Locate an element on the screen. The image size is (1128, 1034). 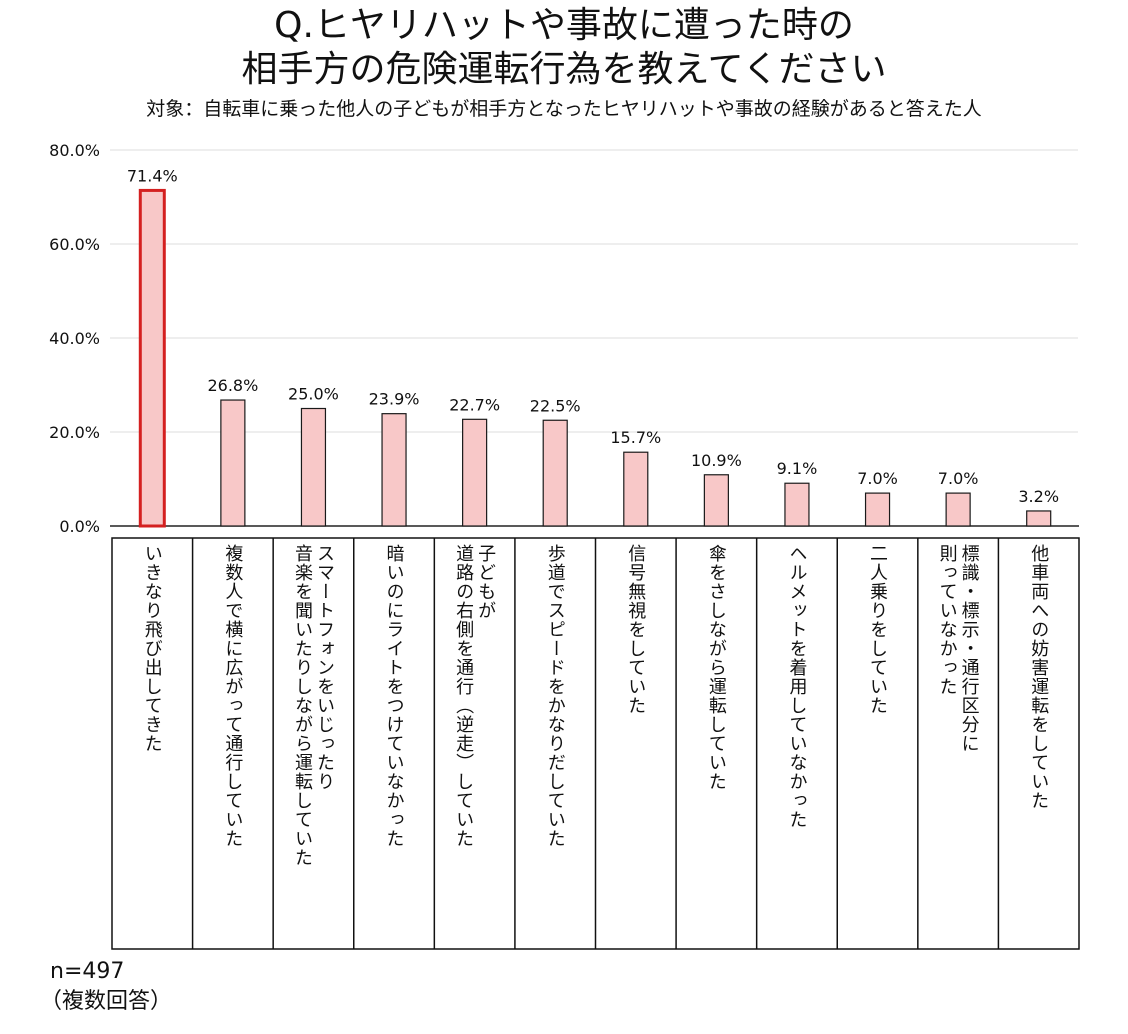
data-label: 23.9% is located at coordinates (394, 399).